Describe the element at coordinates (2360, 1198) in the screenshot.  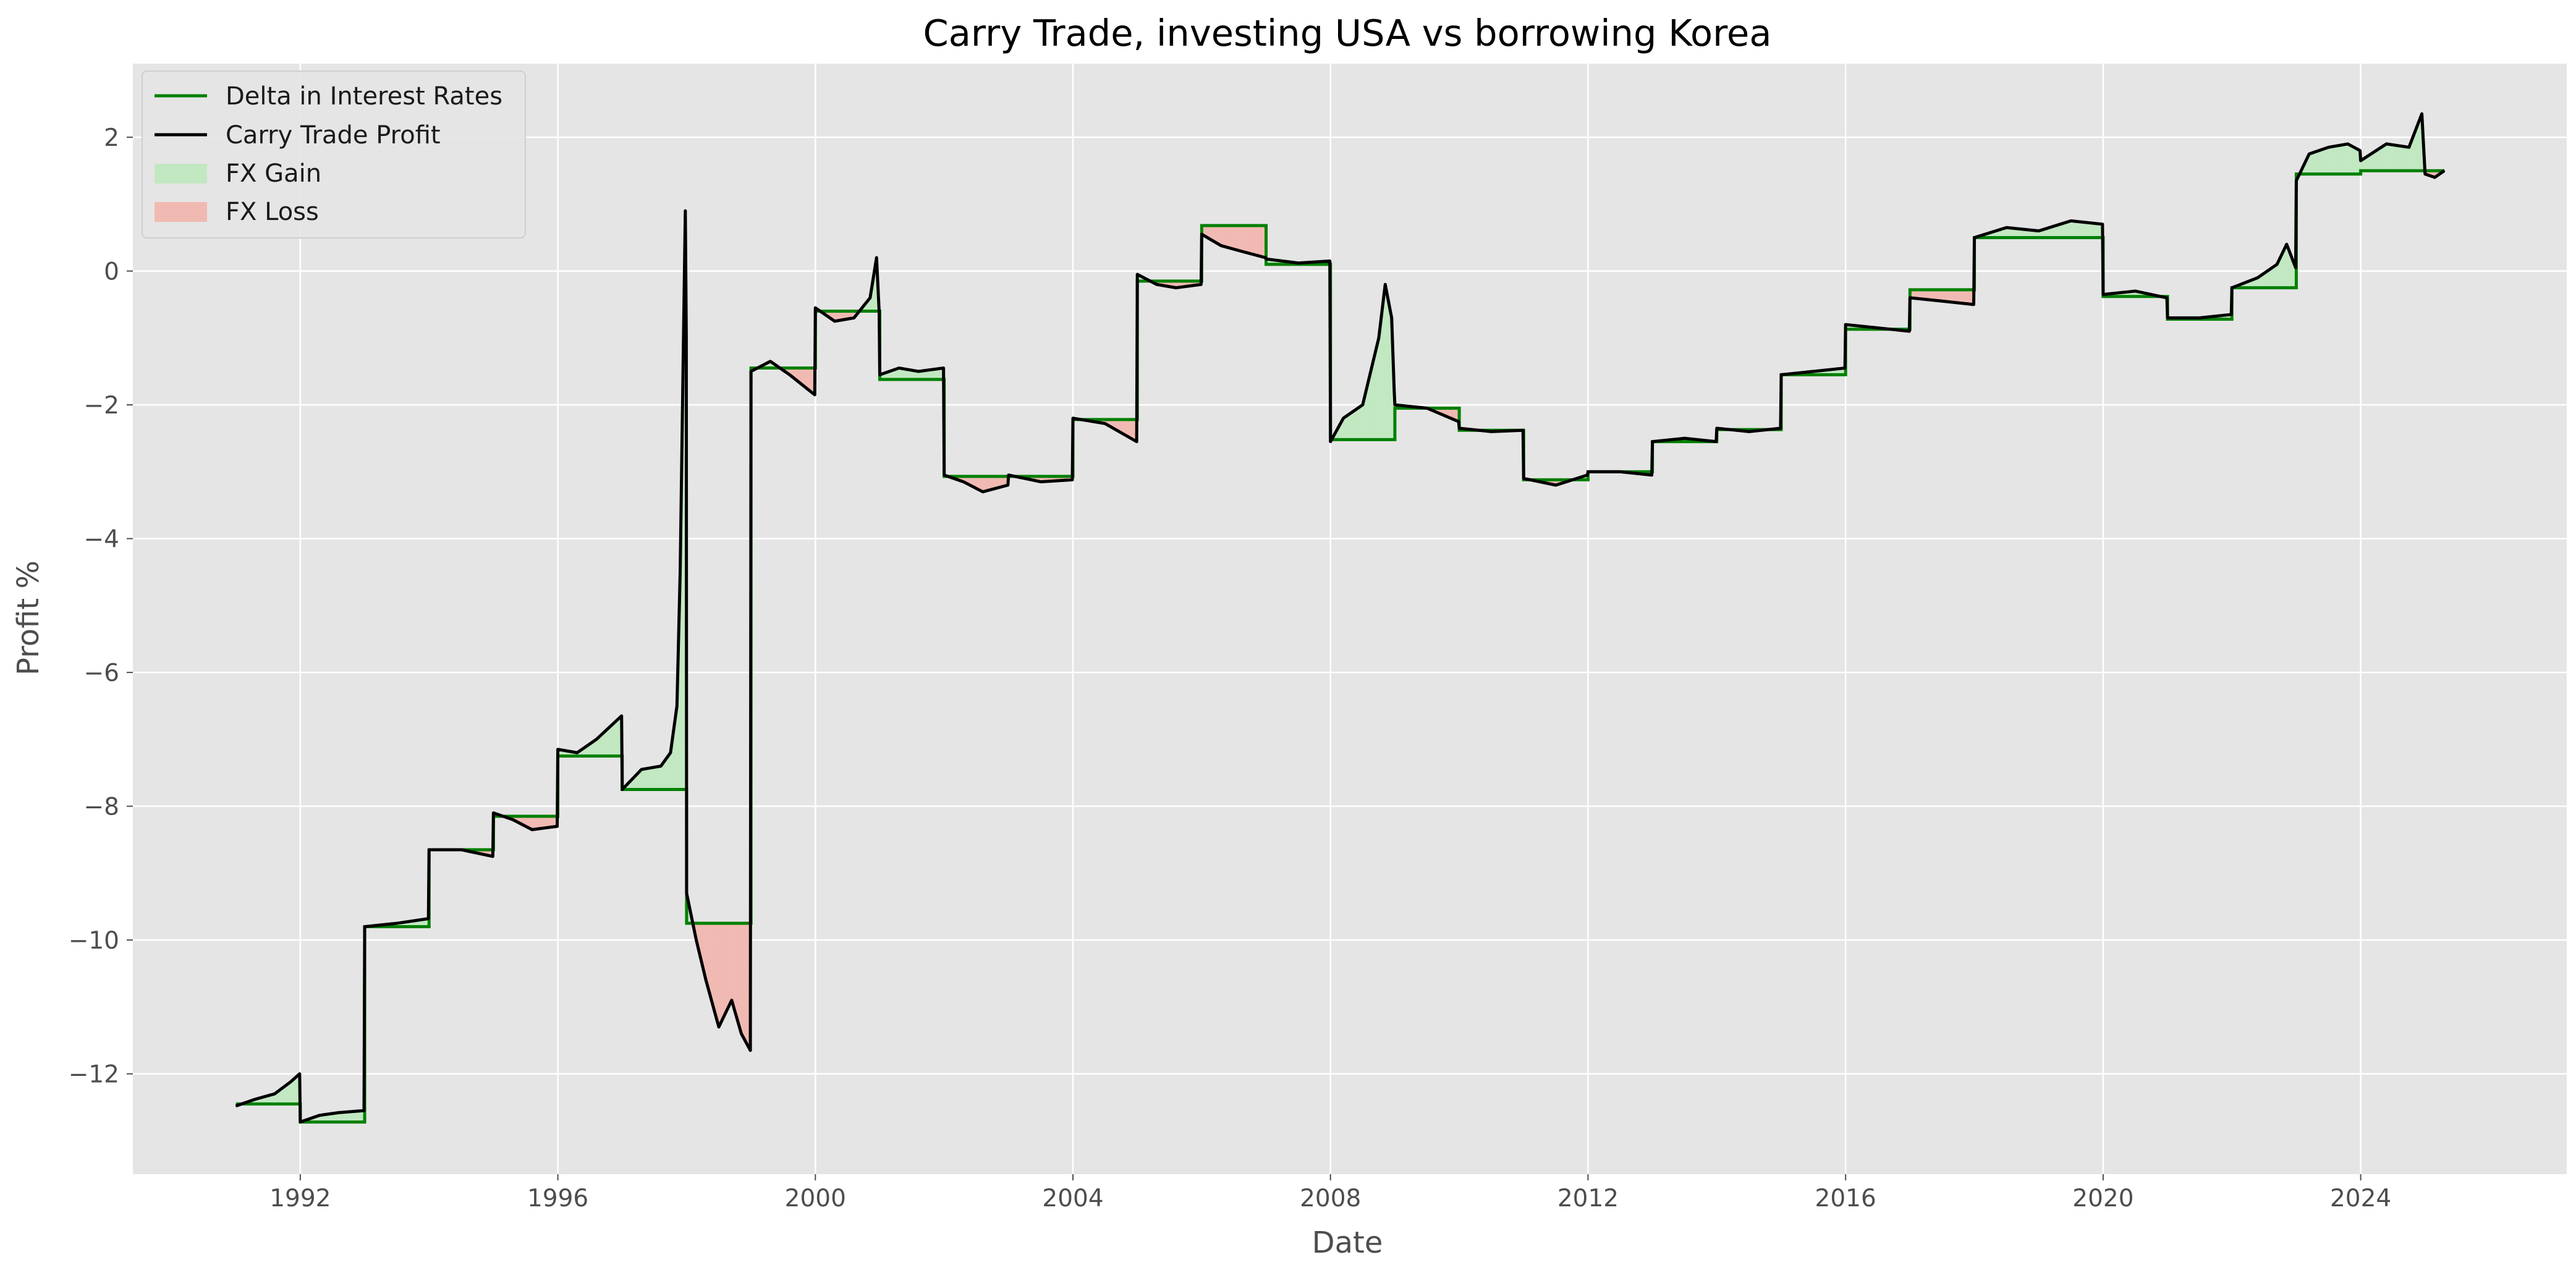
I see `x-tick-label: 2024` at that location.